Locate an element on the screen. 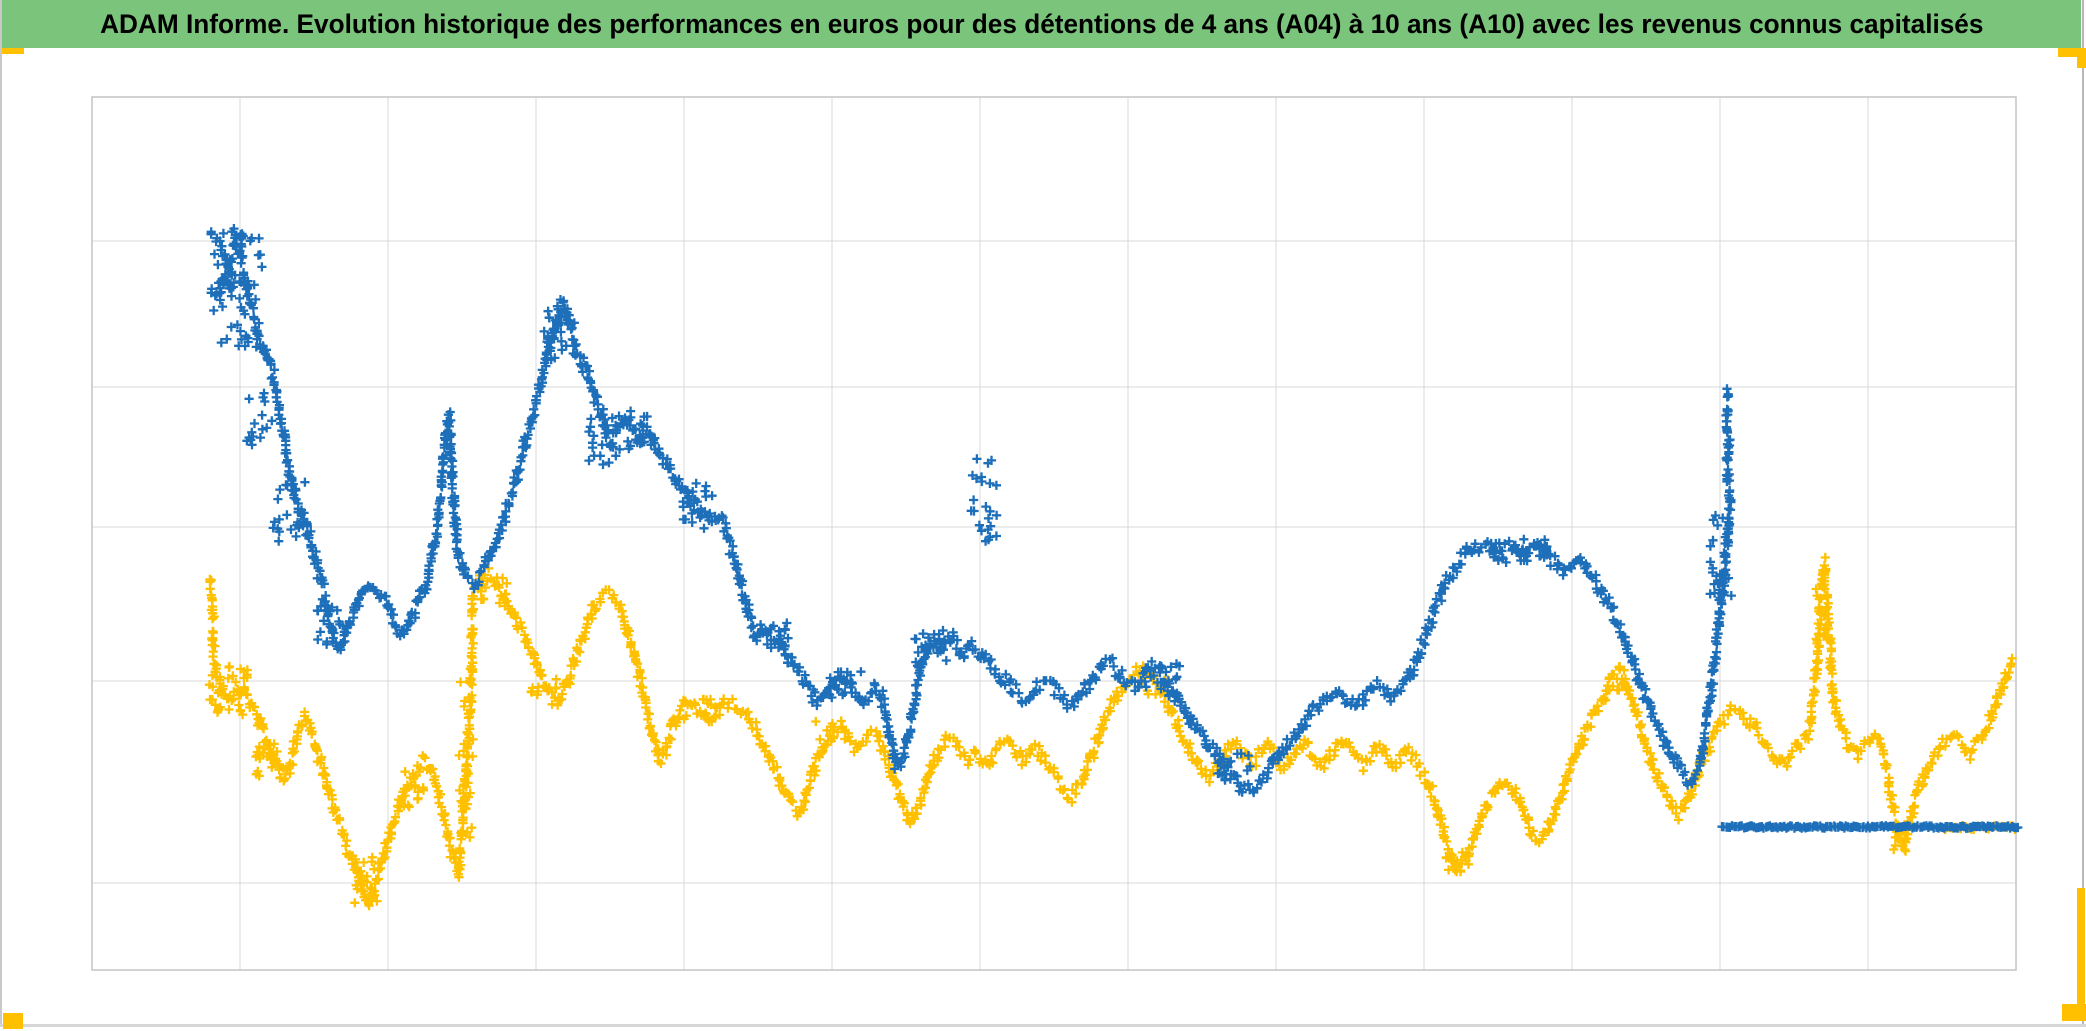 This screenshot has width=2086, height=1031. page-right-border is located at coordinates (2083, 512).